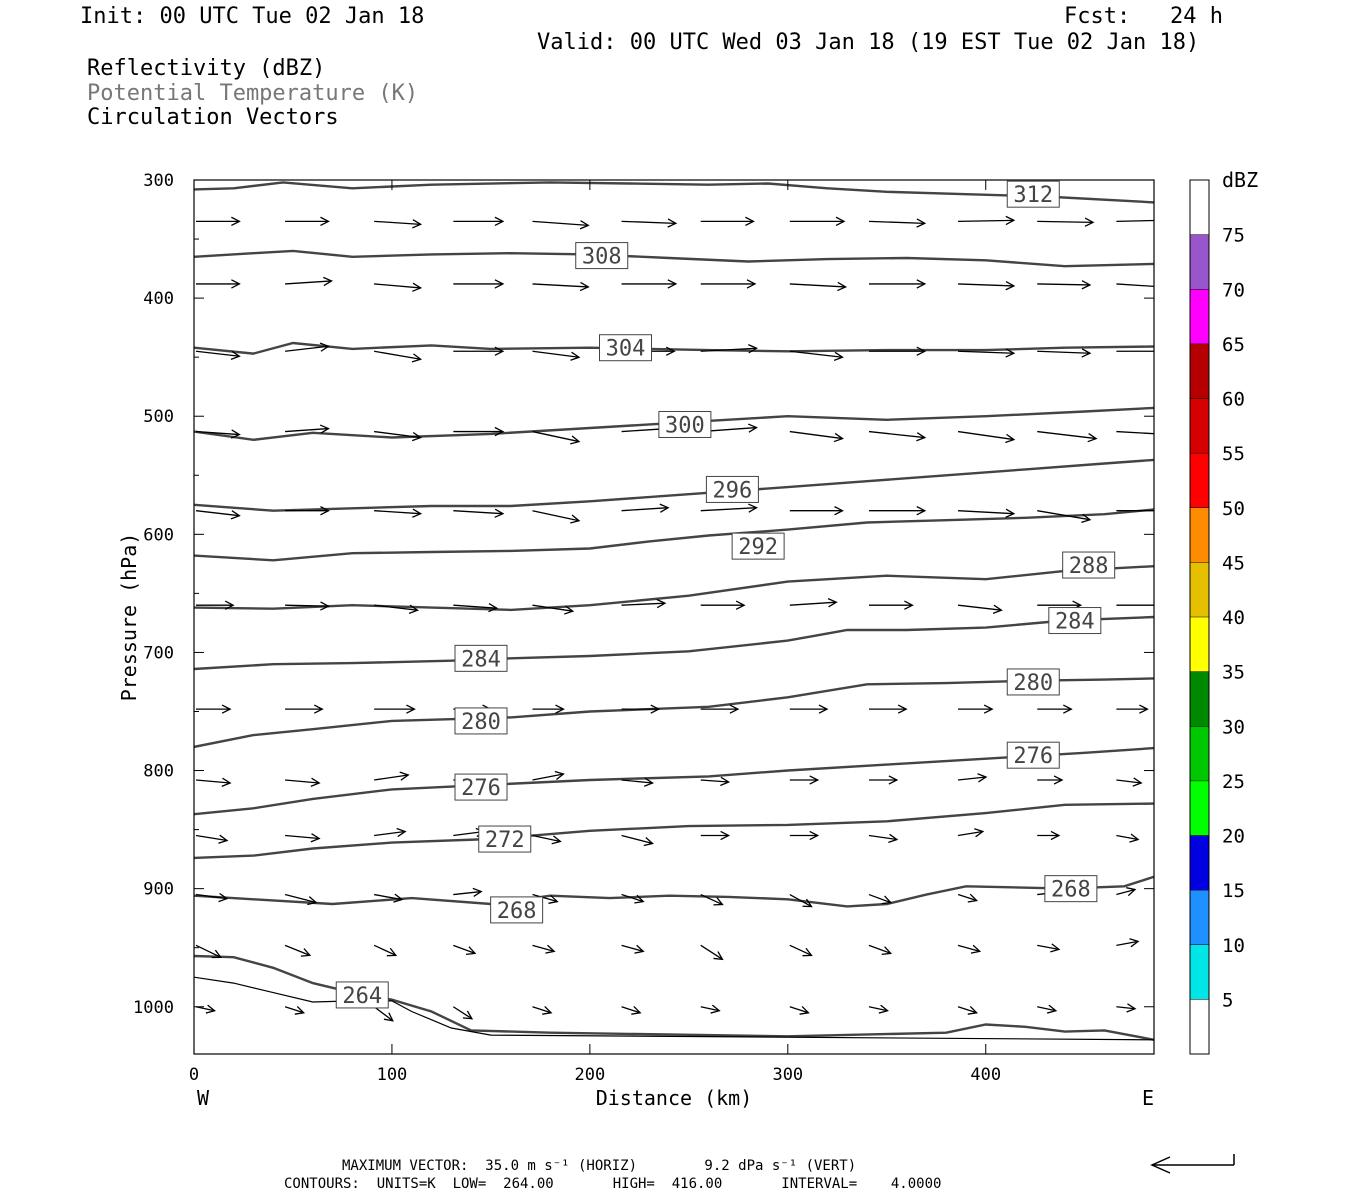 The image size is (1350, 1200). Describe the element at coordinates (1233, 400) in the screenshot. I see `colorbar-label: 60` at that location.